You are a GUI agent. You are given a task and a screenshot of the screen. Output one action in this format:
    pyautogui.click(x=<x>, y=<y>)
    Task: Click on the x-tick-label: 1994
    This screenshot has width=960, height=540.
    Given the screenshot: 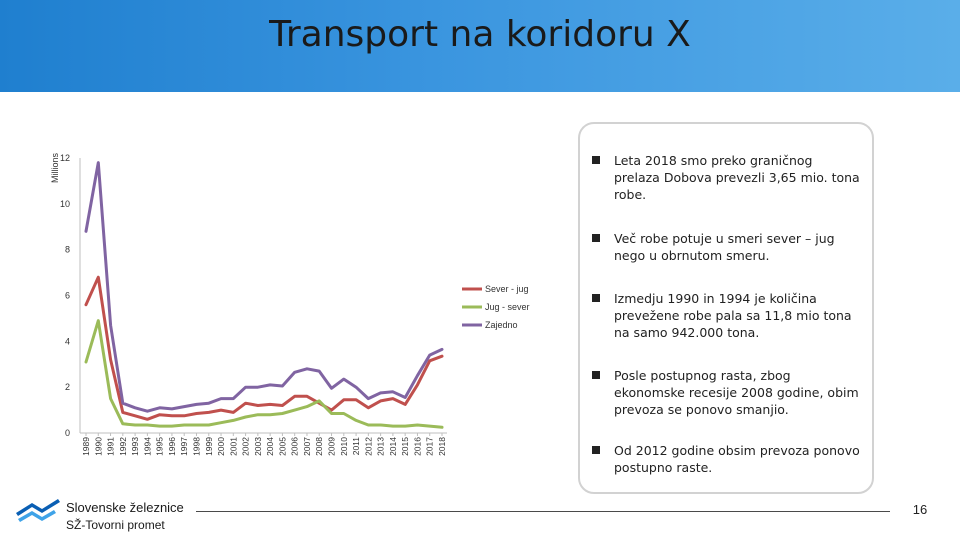 What is the action you would take?
    pyautogui.click(x=147, y=446)
    